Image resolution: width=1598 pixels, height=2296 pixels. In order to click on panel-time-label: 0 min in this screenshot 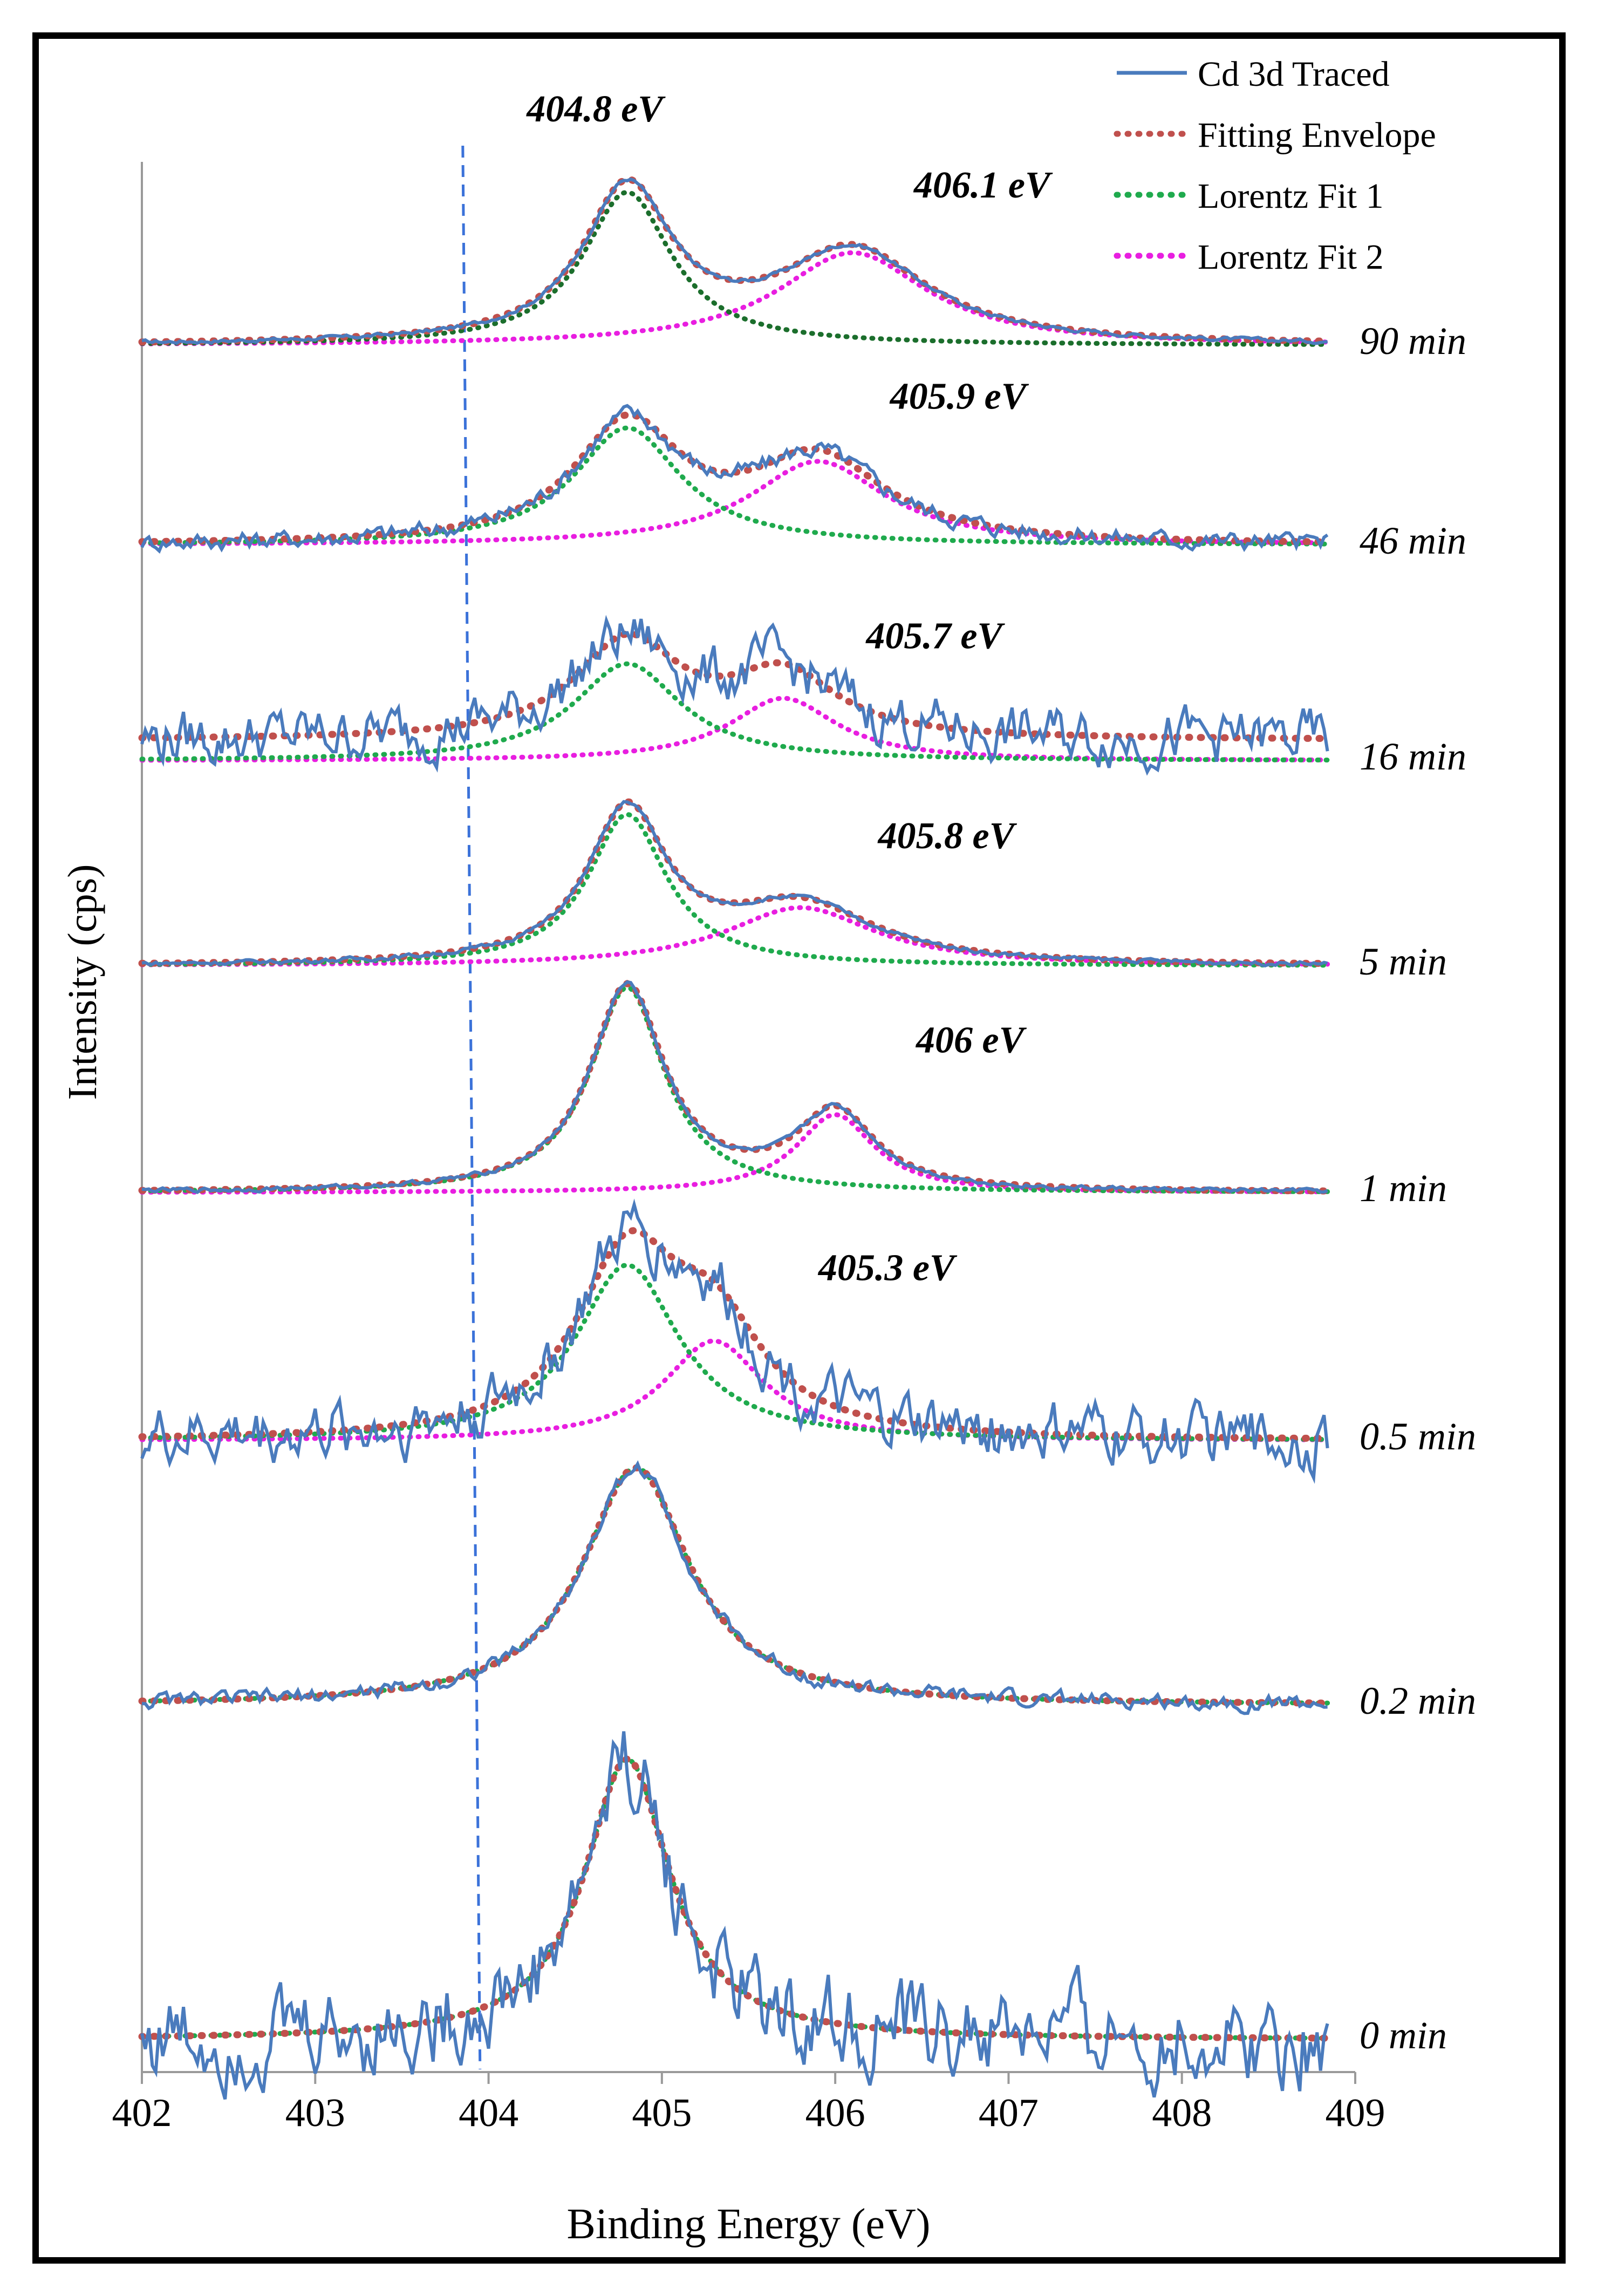, I will do `click(1403, 2036)`.